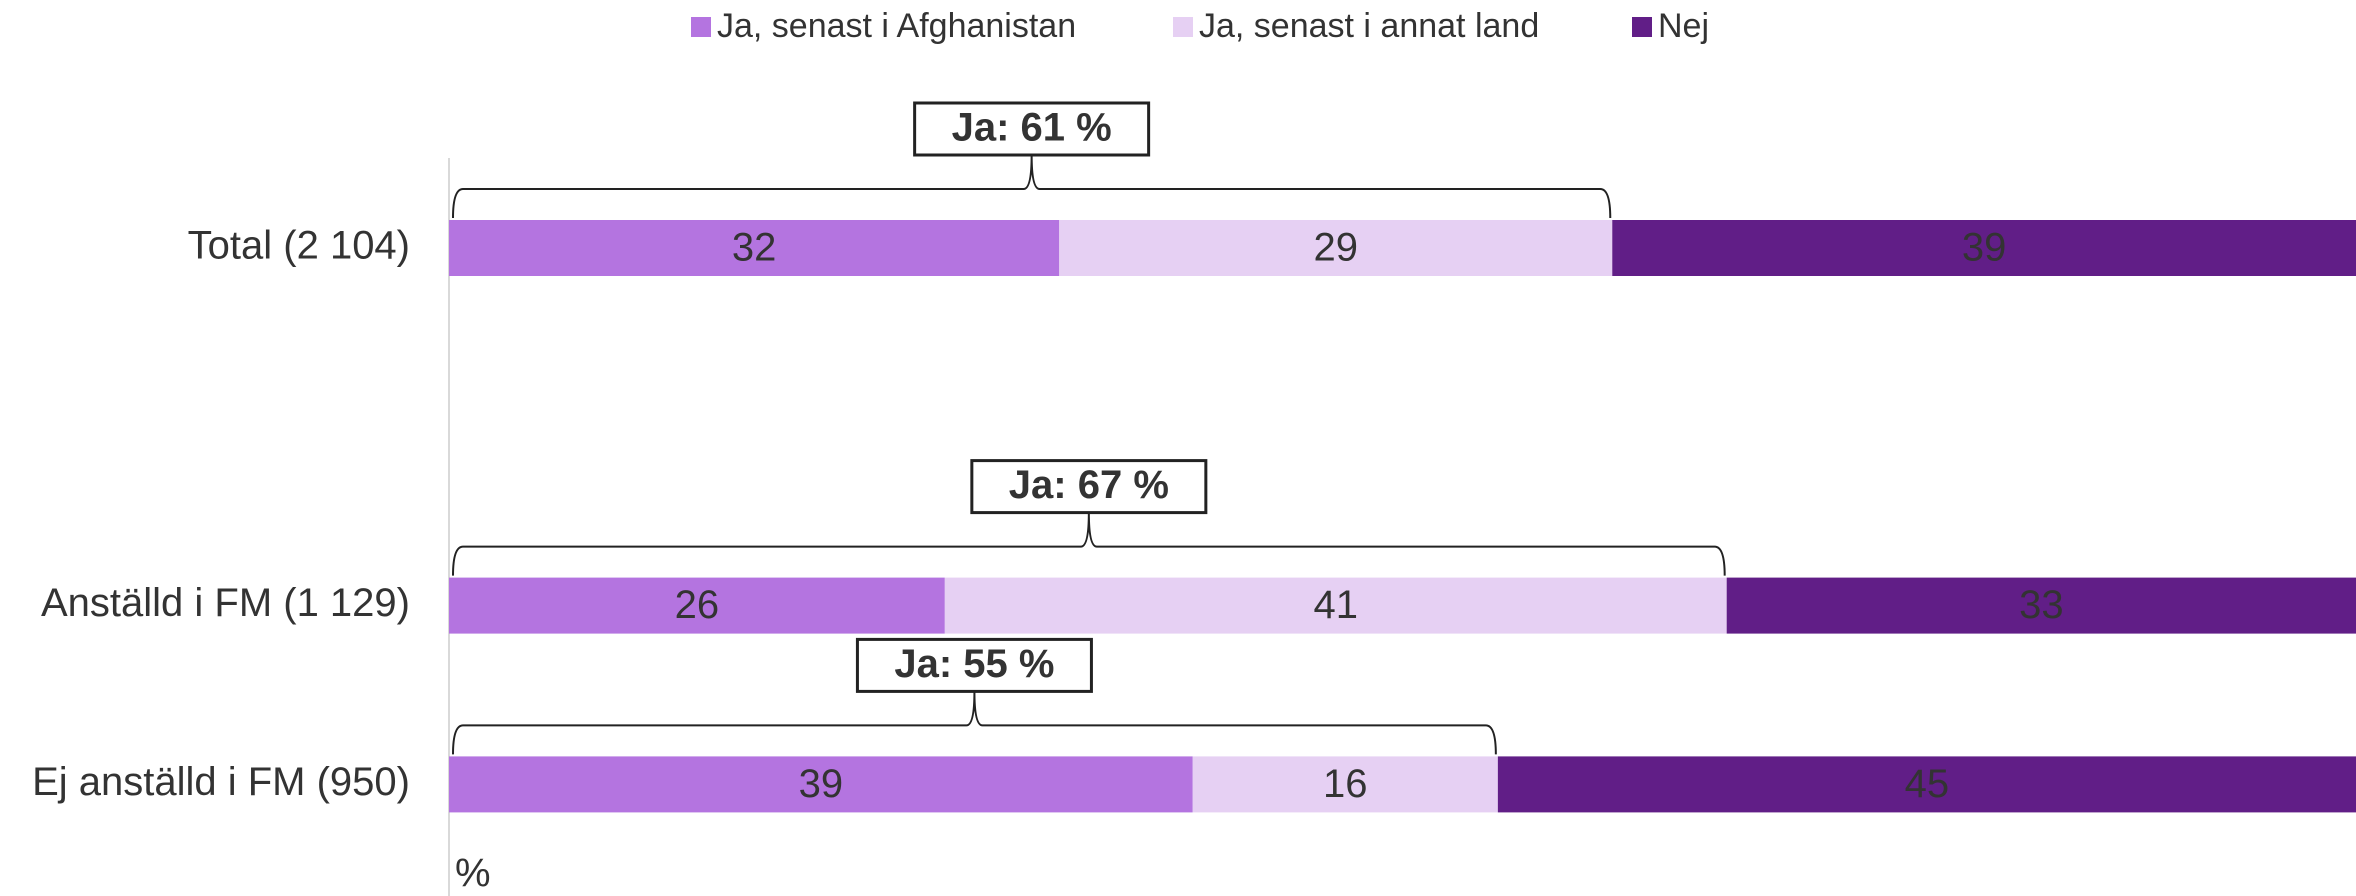 The width and height of the screenshot is (2356, 896). I want to click on legend-label: Ja, senast i Afghanistan, so click(896, 26).